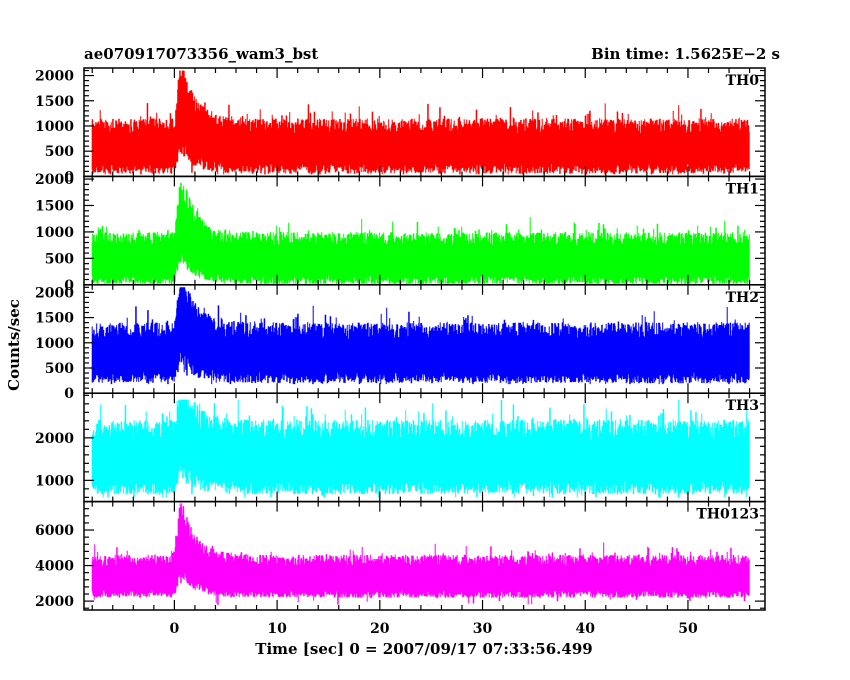  I want to click on y-tick-label: 4000, so click(54, 567).